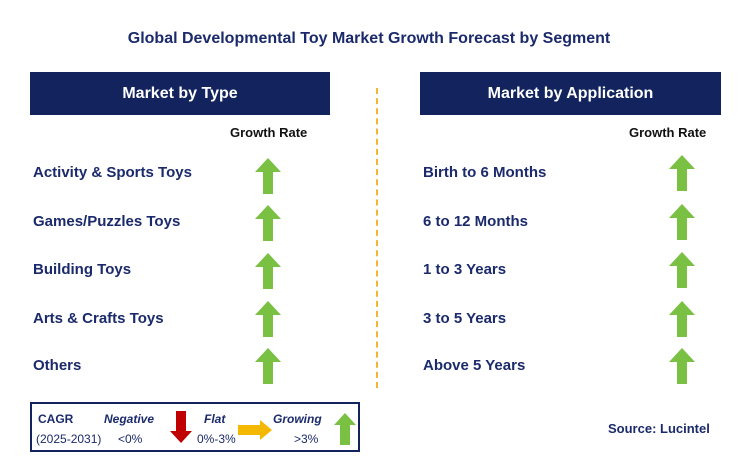 The image size is (738, 467). What do you see at coordinates (570, 93) in the screenshot?
I see `market-by-application-header: Market by Application` at bounding box center [570, 93].